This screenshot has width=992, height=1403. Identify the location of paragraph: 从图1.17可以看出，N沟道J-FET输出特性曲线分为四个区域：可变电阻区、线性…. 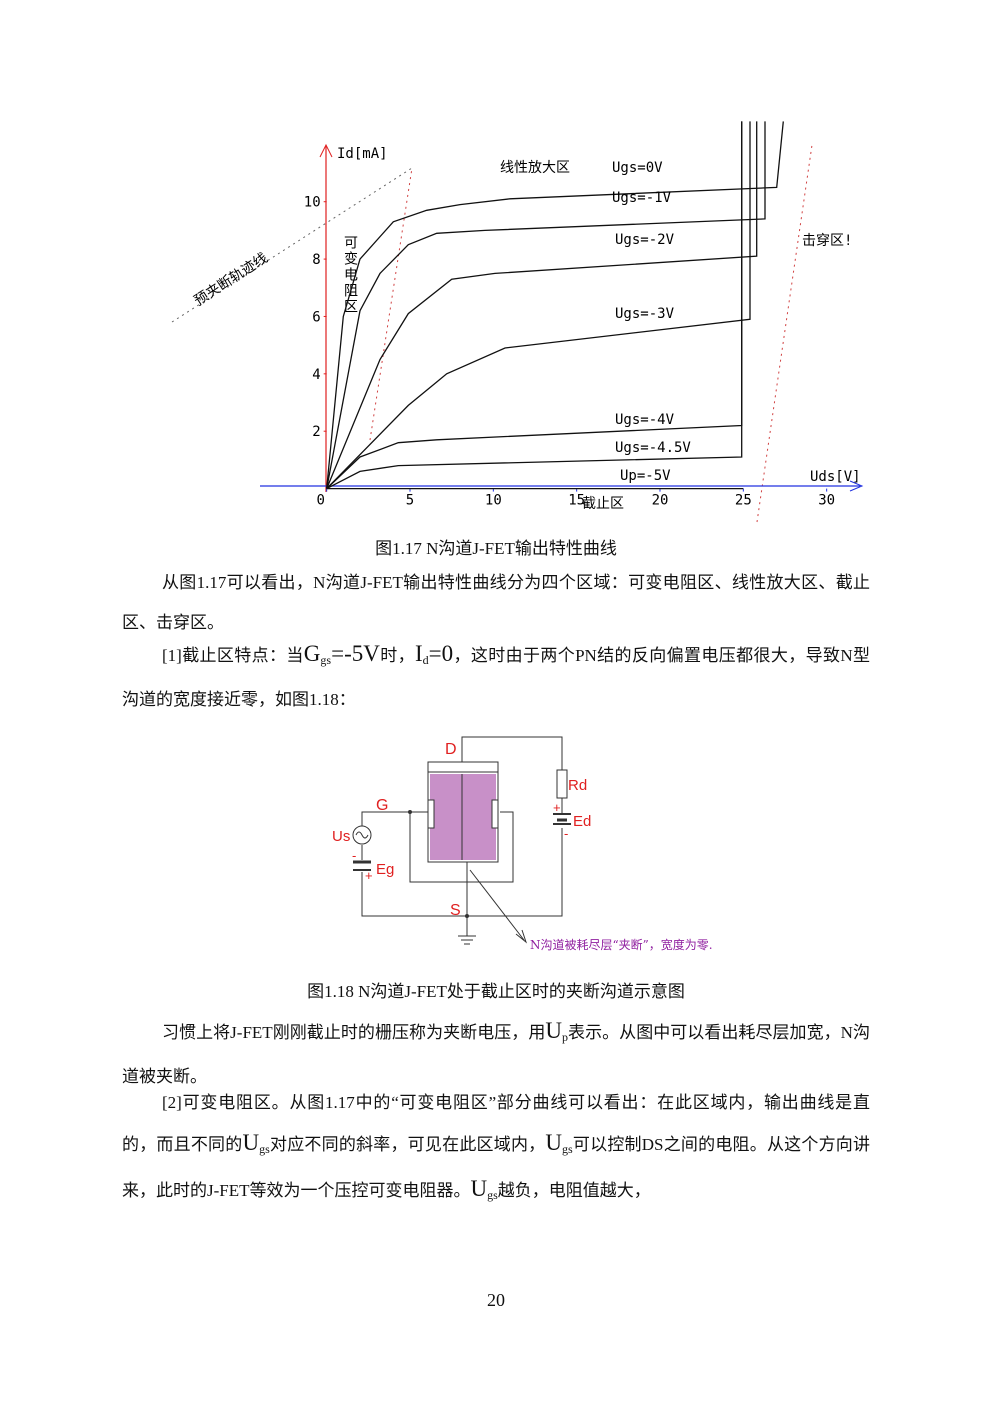
(496, 603).